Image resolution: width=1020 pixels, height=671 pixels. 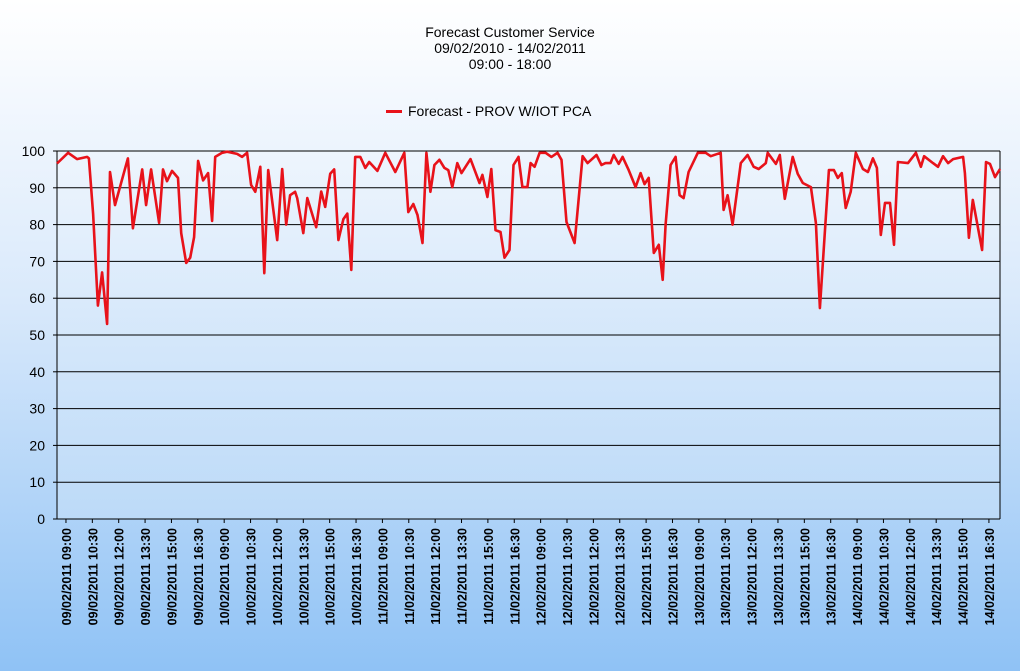 What do you see at coordinates (805, 576) in the screenshot?
I see `x-tick-label: 13/02/2011 15:00` at bounding box center [805, 576].